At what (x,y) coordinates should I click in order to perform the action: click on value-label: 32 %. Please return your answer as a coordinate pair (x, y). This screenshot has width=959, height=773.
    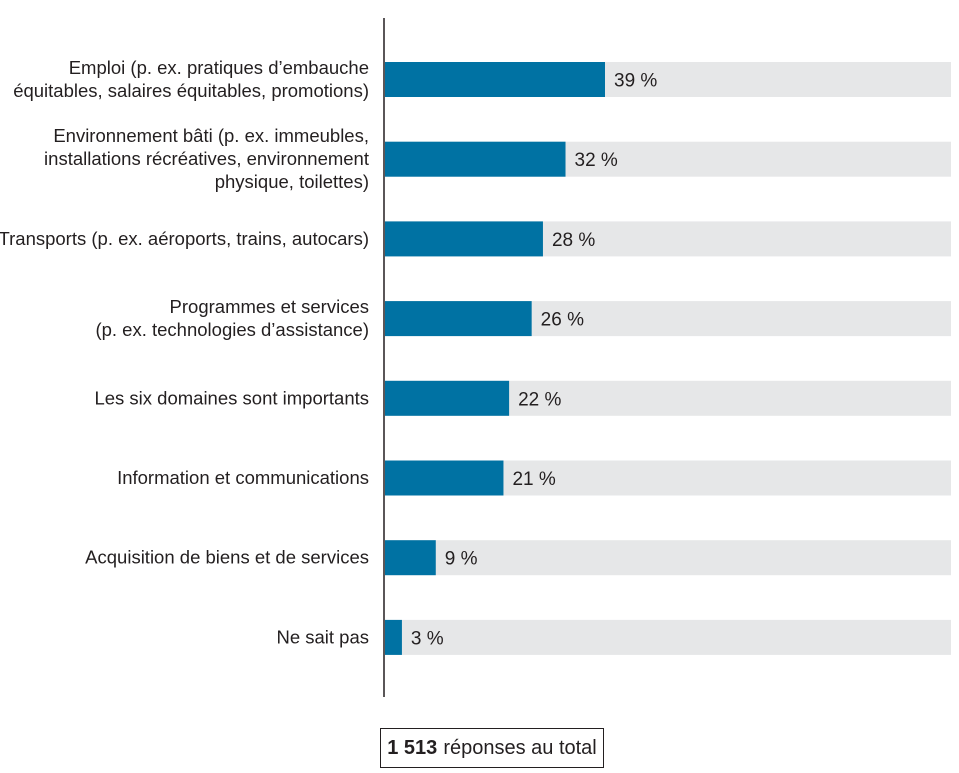
    Looking at the image, I should click on (596, 160).